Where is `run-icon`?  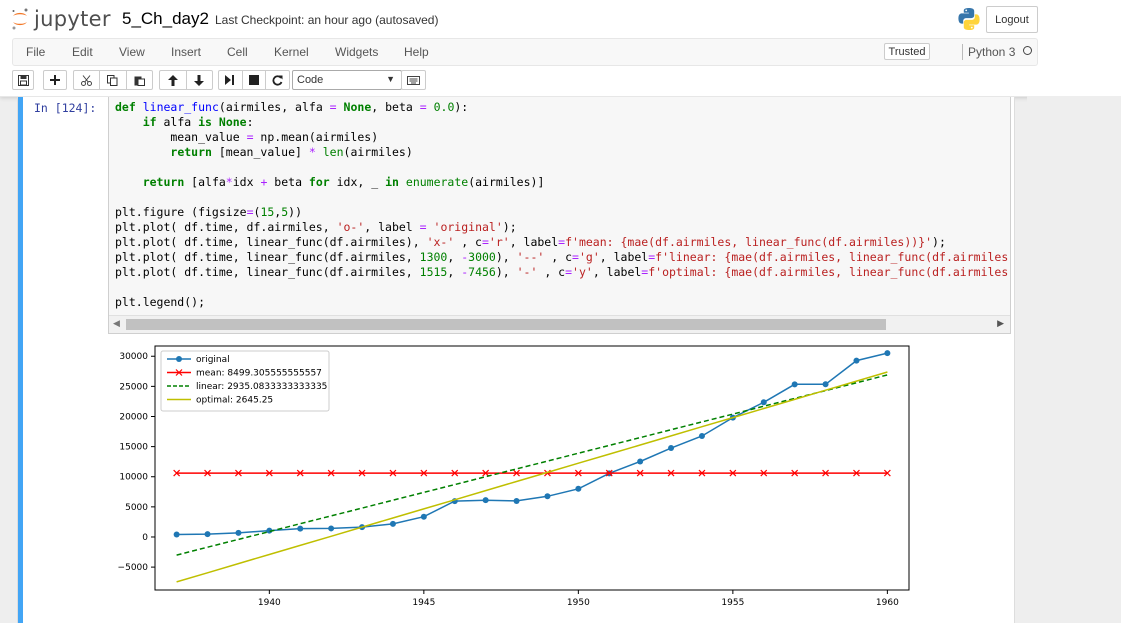 run-icon is located at coordinates (230, 80).